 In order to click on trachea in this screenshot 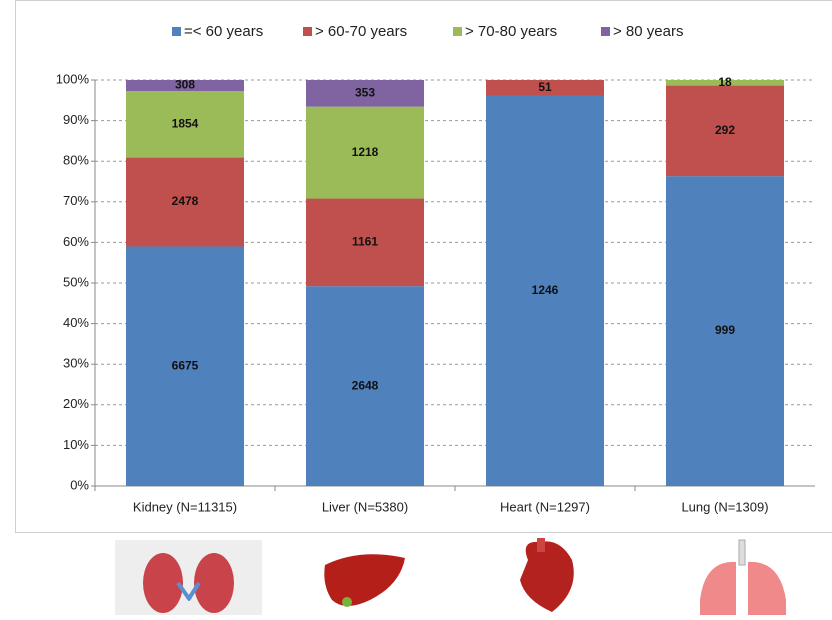, I will do `click(742, 552)`.